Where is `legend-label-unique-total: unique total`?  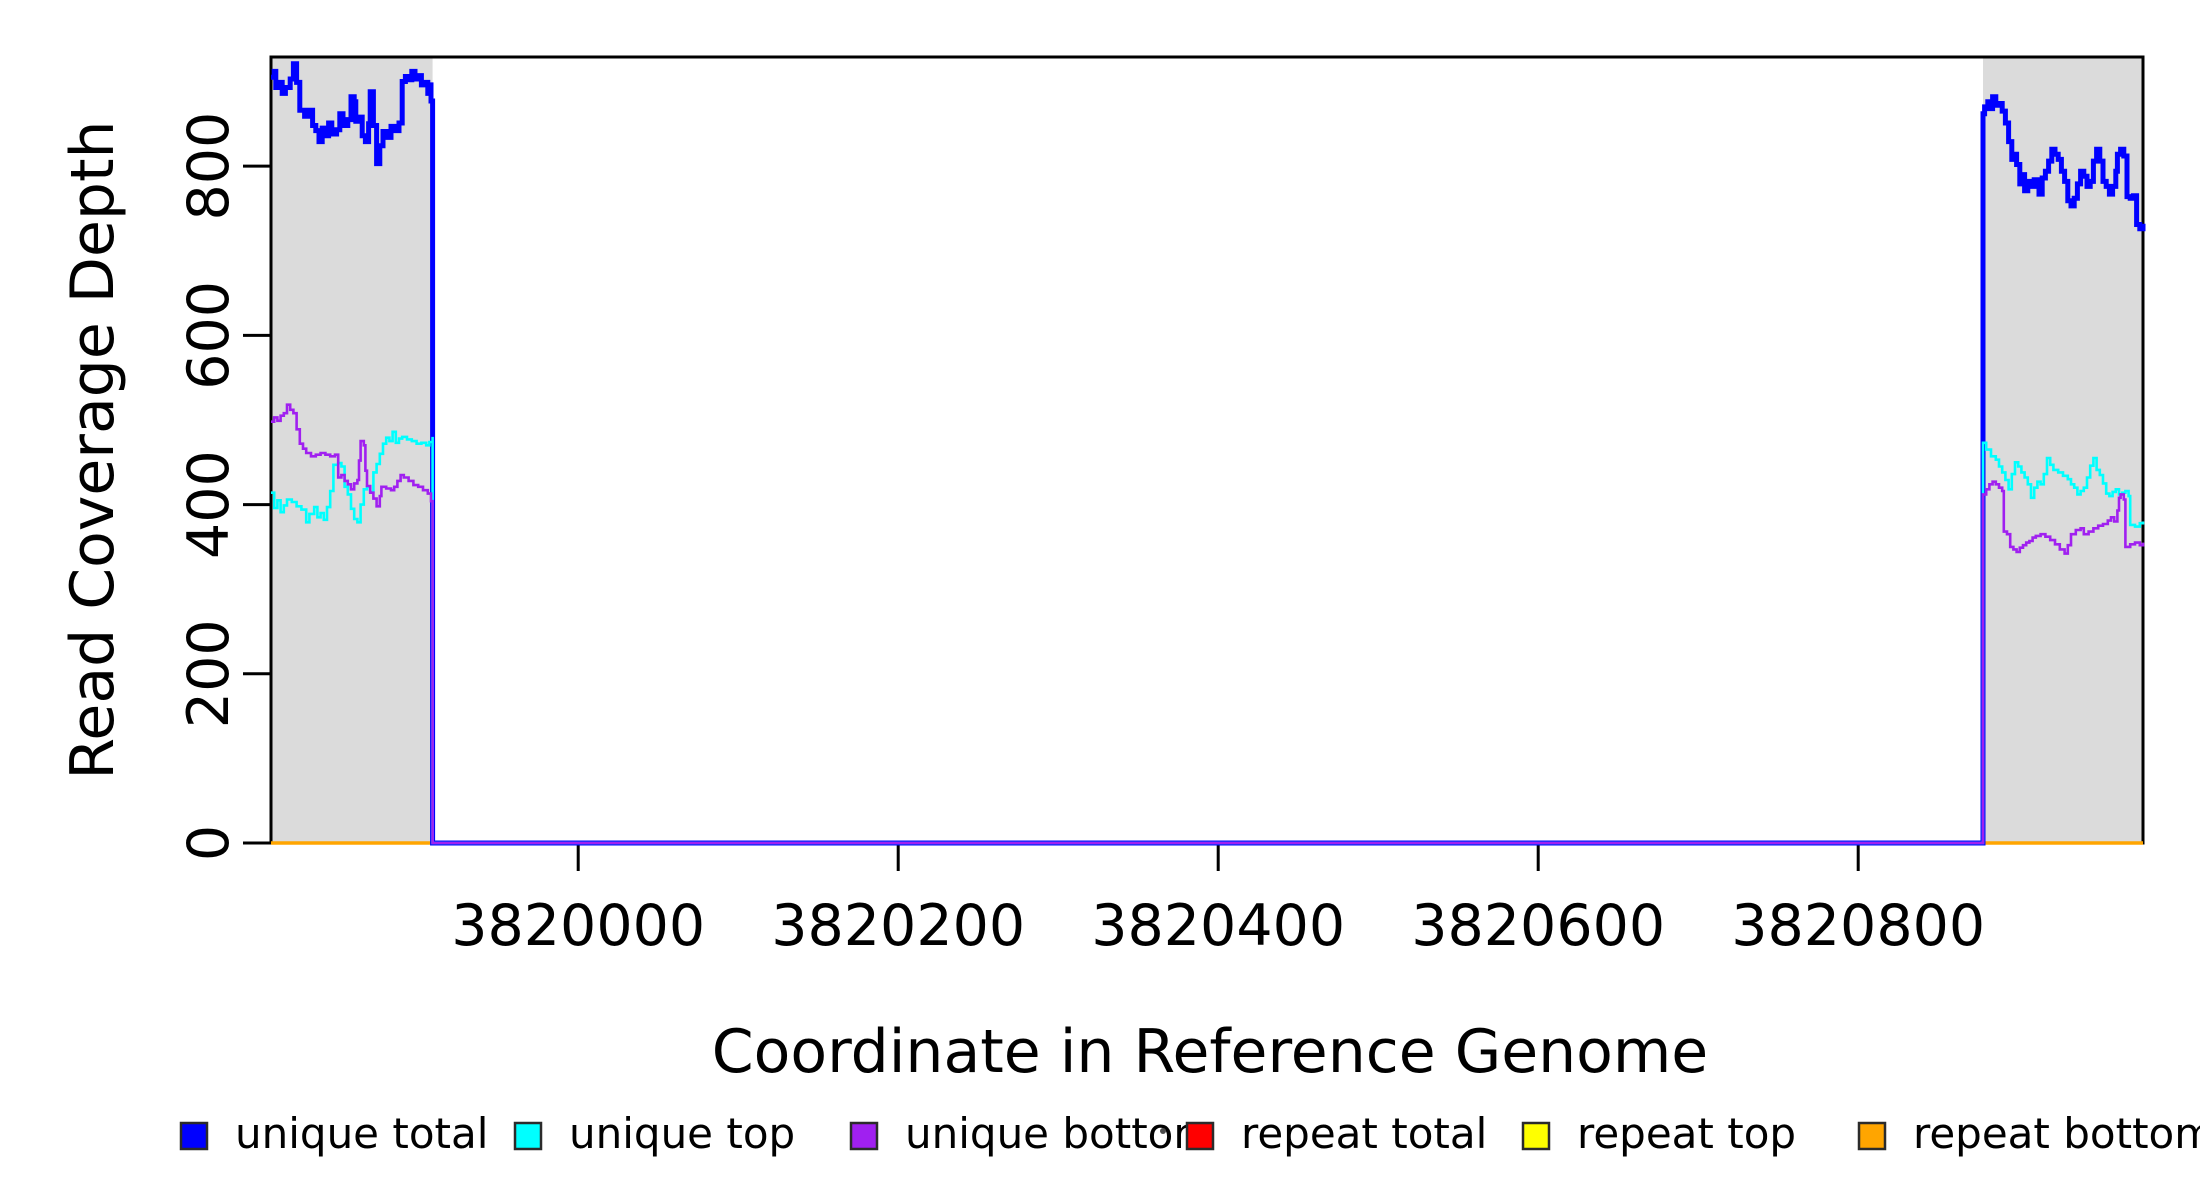
legend-label-unique-total: unique total is located at coordinates (361, 1133).